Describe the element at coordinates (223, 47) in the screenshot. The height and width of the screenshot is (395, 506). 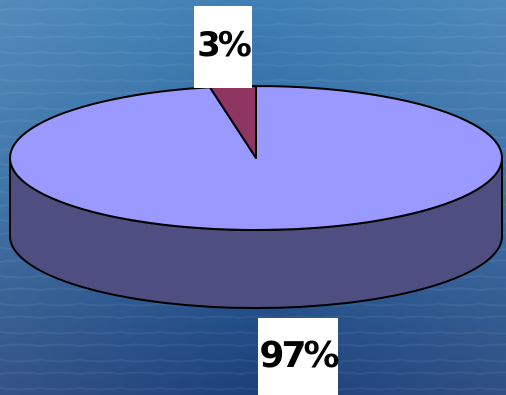
I see `slice-label-small: 3%` at that location.